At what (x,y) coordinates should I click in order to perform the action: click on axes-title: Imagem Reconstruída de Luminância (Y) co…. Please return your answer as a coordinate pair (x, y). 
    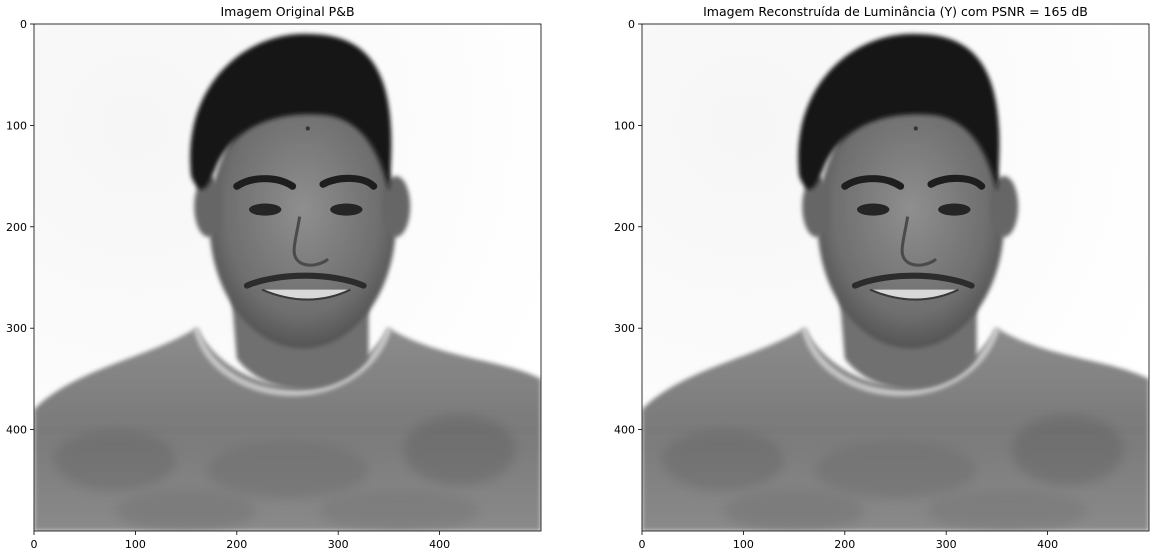
    Looking at the image, I should click on (895, 11).